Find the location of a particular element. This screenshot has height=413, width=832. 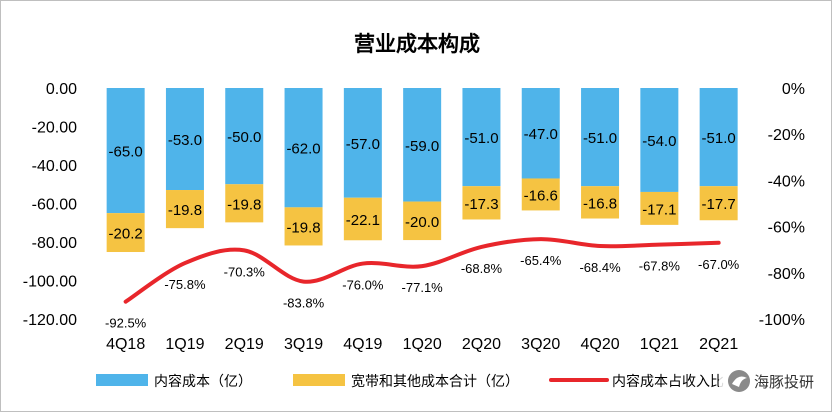

content-cost-value-label: -62.0 is located at coordinates (303, 149).